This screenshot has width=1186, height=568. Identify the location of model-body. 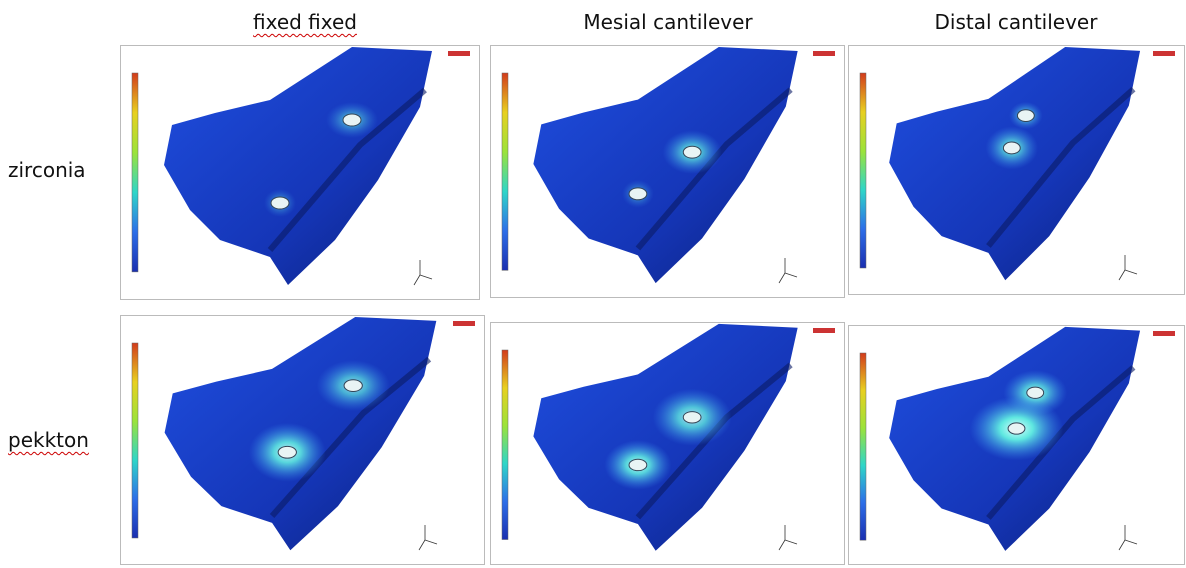
(665, 165).